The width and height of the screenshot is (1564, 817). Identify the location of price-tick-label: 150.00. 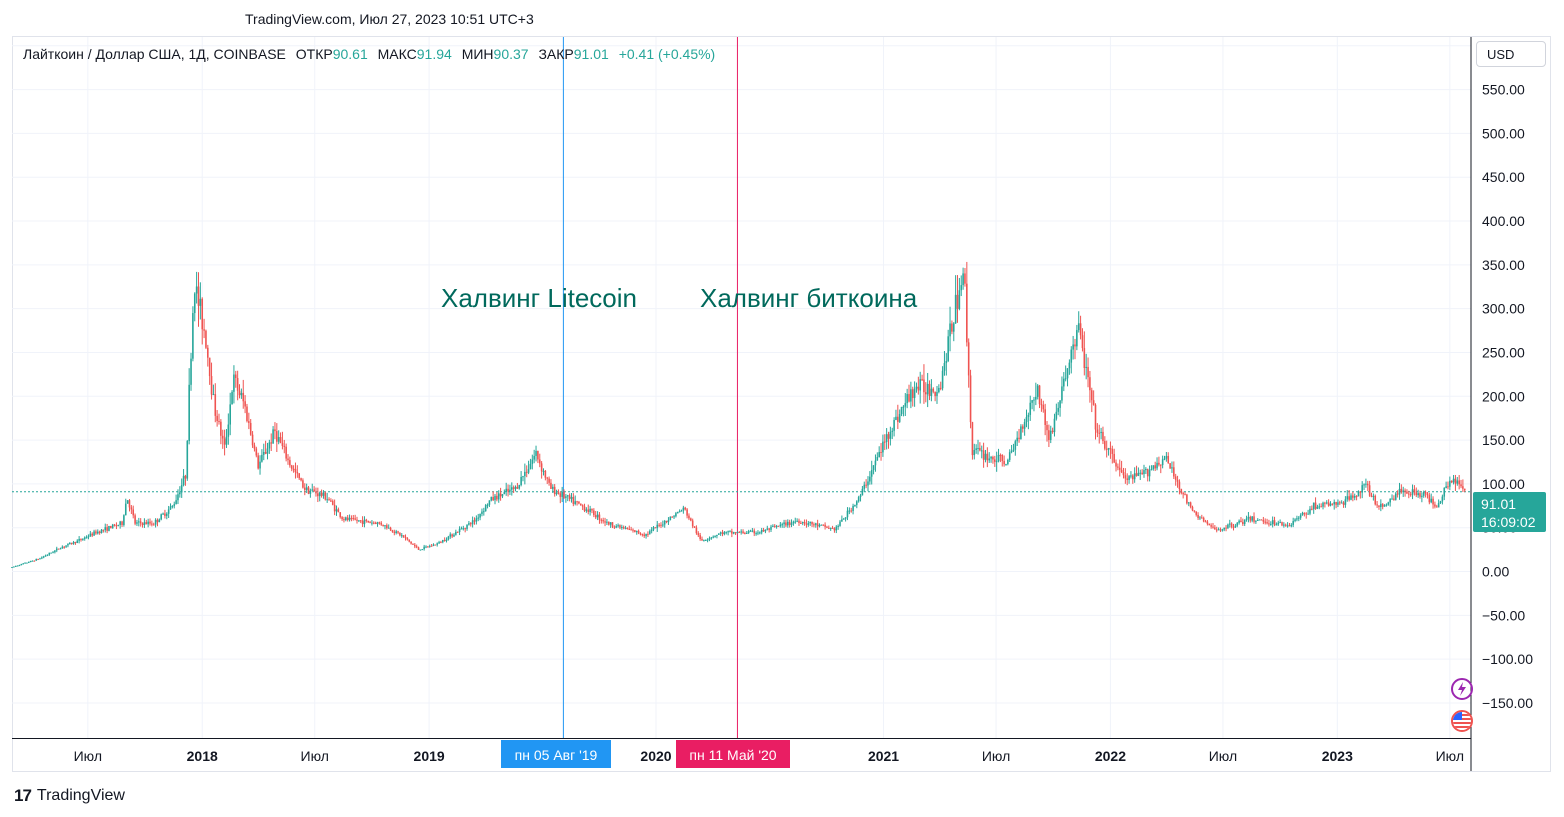
(1503, 440).